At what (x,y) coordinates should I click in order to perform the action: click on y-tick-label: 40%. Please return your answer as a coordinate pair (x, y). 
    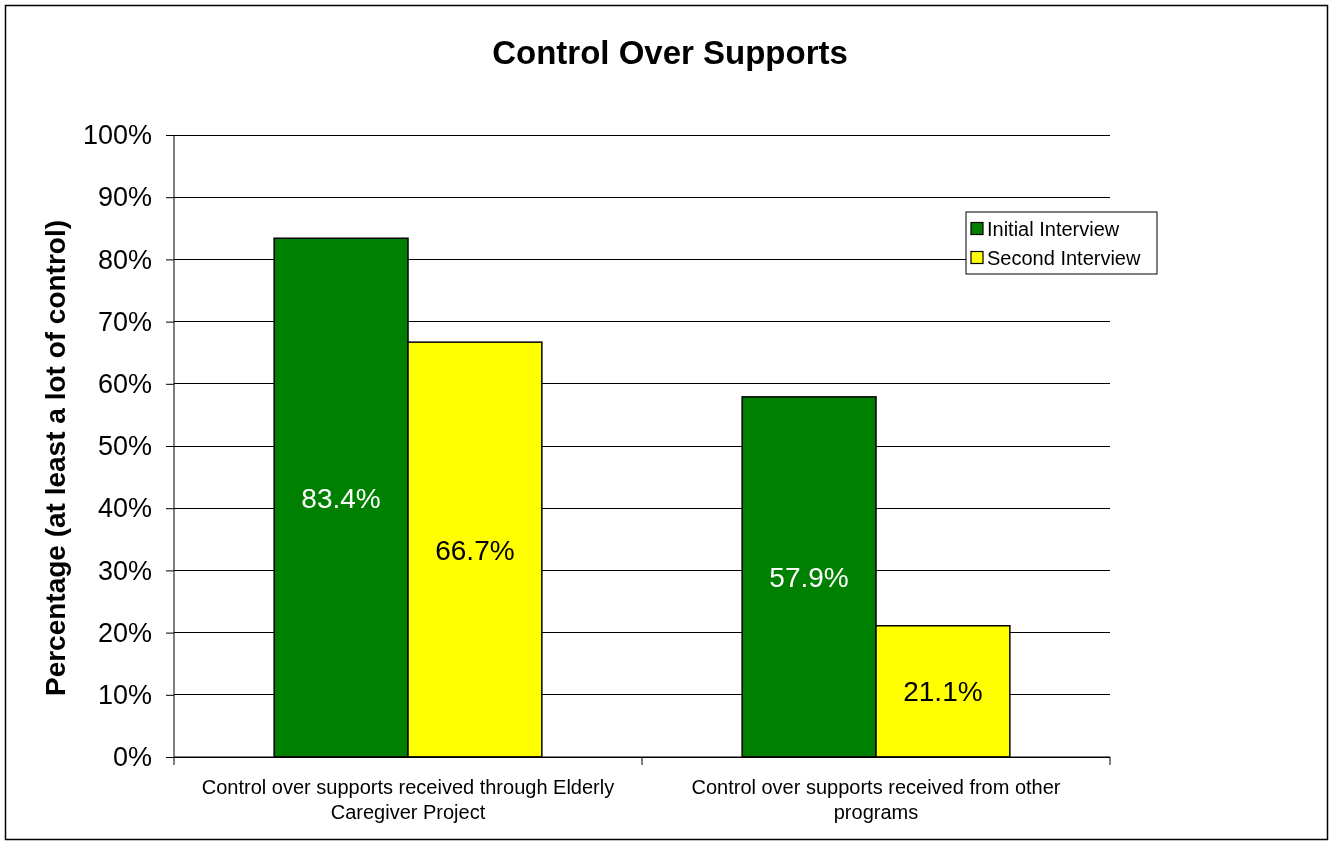
    Looking at the image, I should click on (124, 508).